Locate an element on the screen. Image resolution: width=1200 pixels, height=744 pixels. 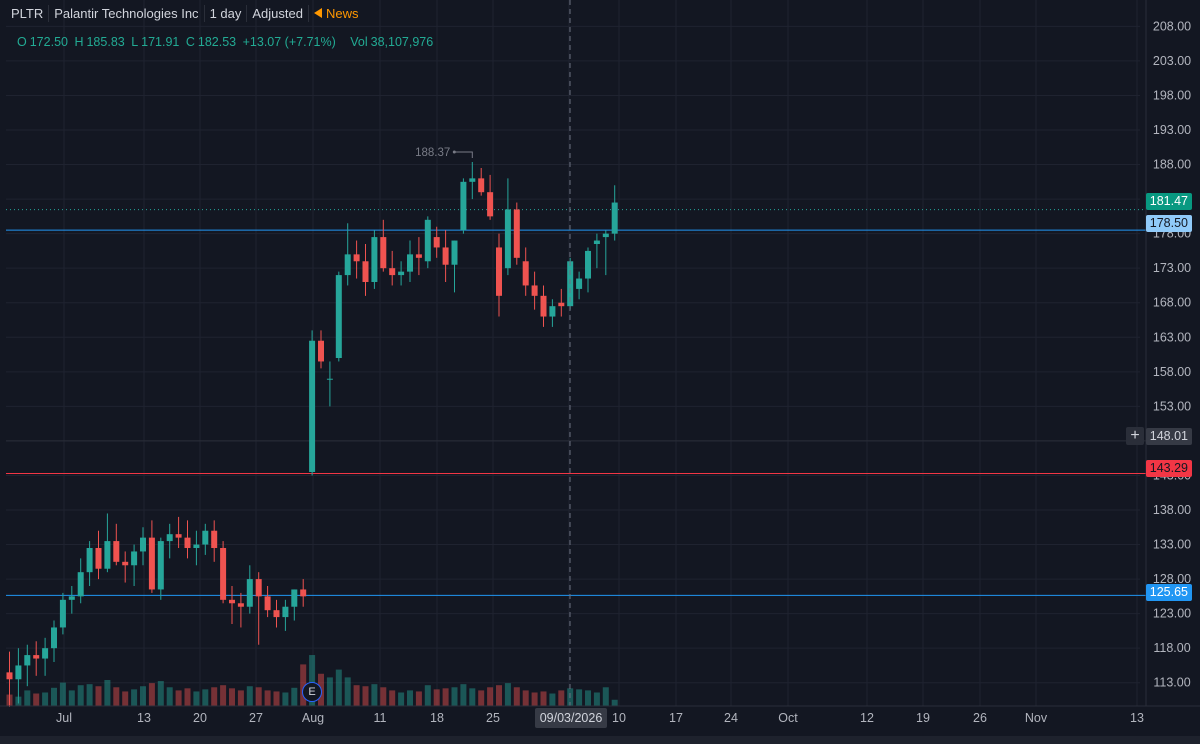
news-label: News is located at coordinates (342, 13).